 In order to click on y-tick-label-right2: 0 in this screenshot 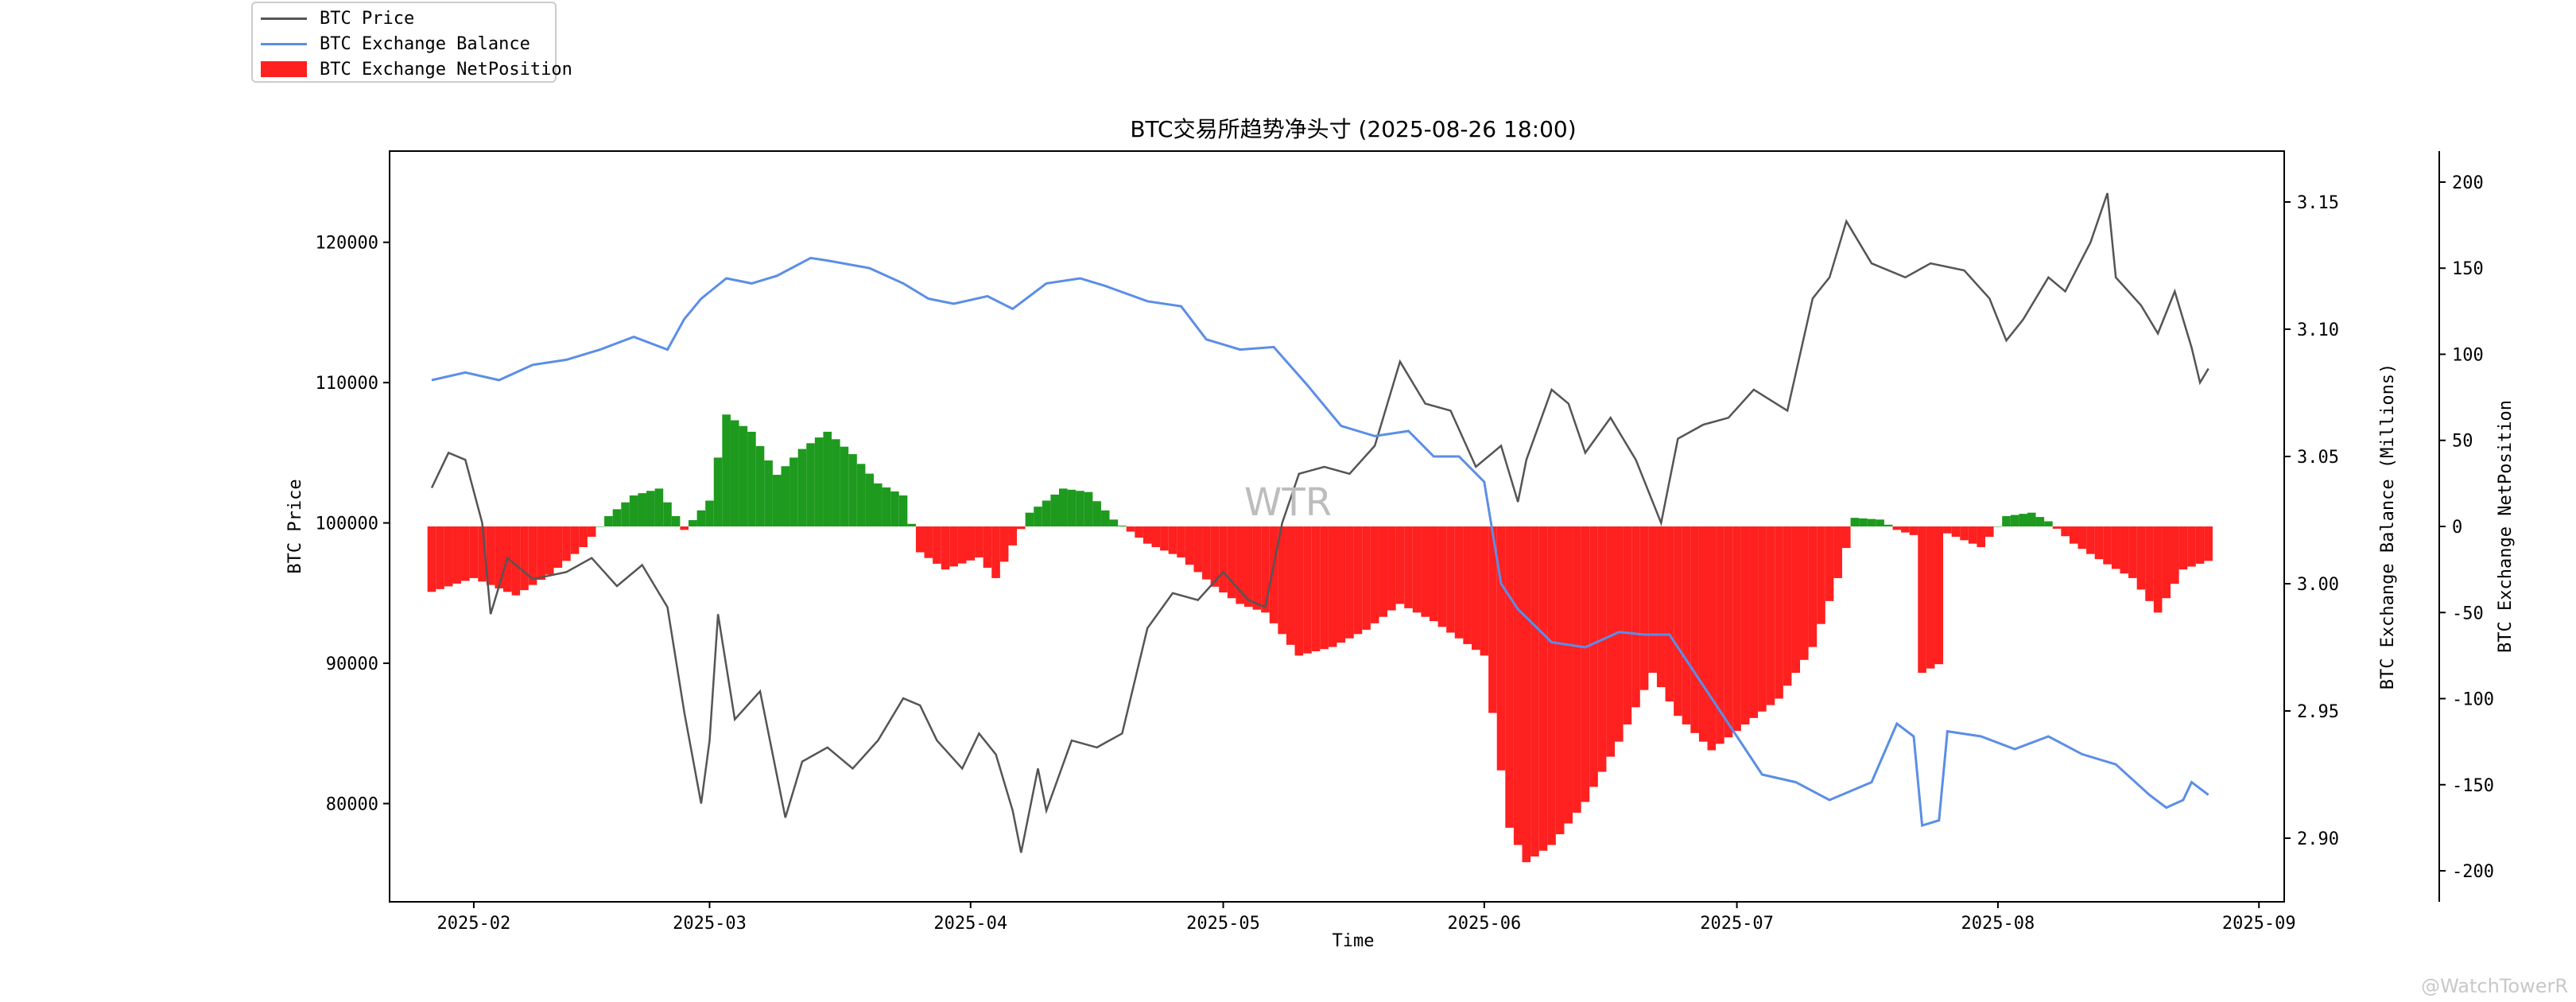, I will do `click(2457, 528)`.